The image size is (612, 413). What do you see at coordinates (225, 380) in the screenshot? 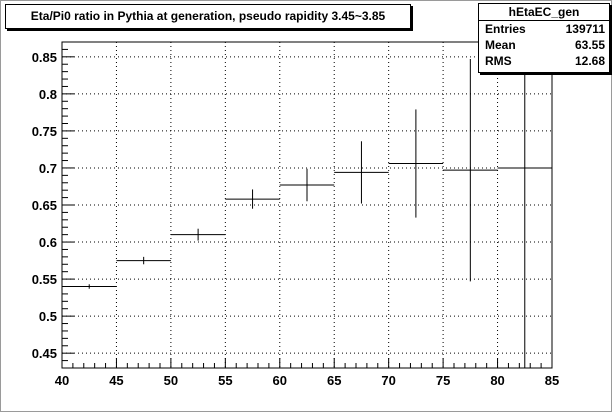
I see `x-tick-label-3: 55` at bounding box center [225, 380].